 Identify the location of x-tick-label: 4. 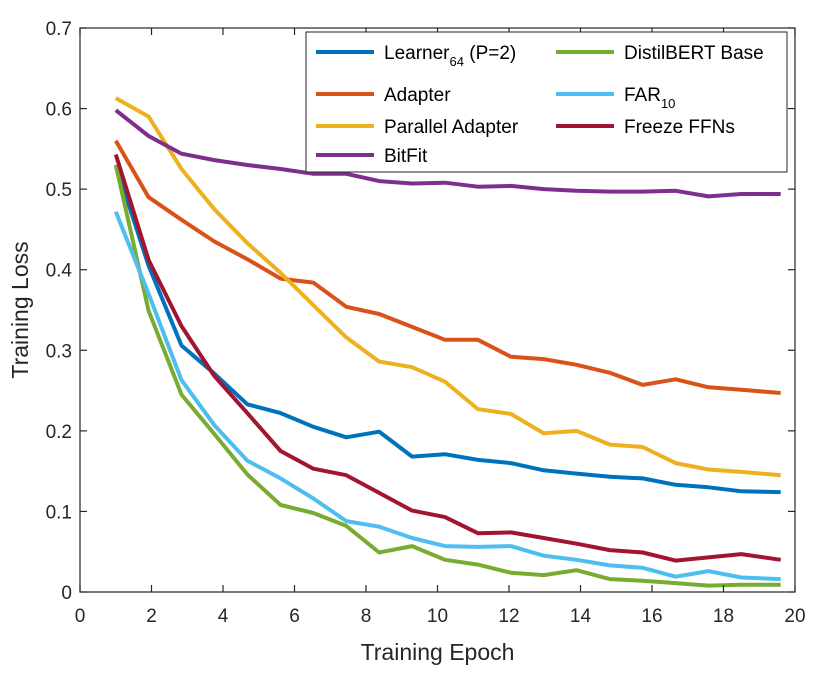
(223, 616).